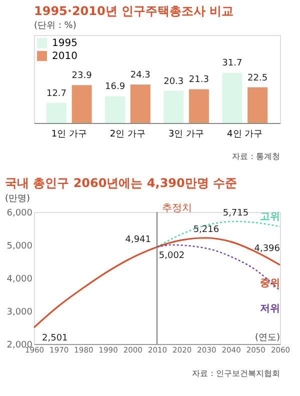  What do you see at coordinates (121, 183) in the screenshot?
I see `chart-title: 국내 총인구 2060년에는 4,390만명 수준` at bounding box center [121, 183].